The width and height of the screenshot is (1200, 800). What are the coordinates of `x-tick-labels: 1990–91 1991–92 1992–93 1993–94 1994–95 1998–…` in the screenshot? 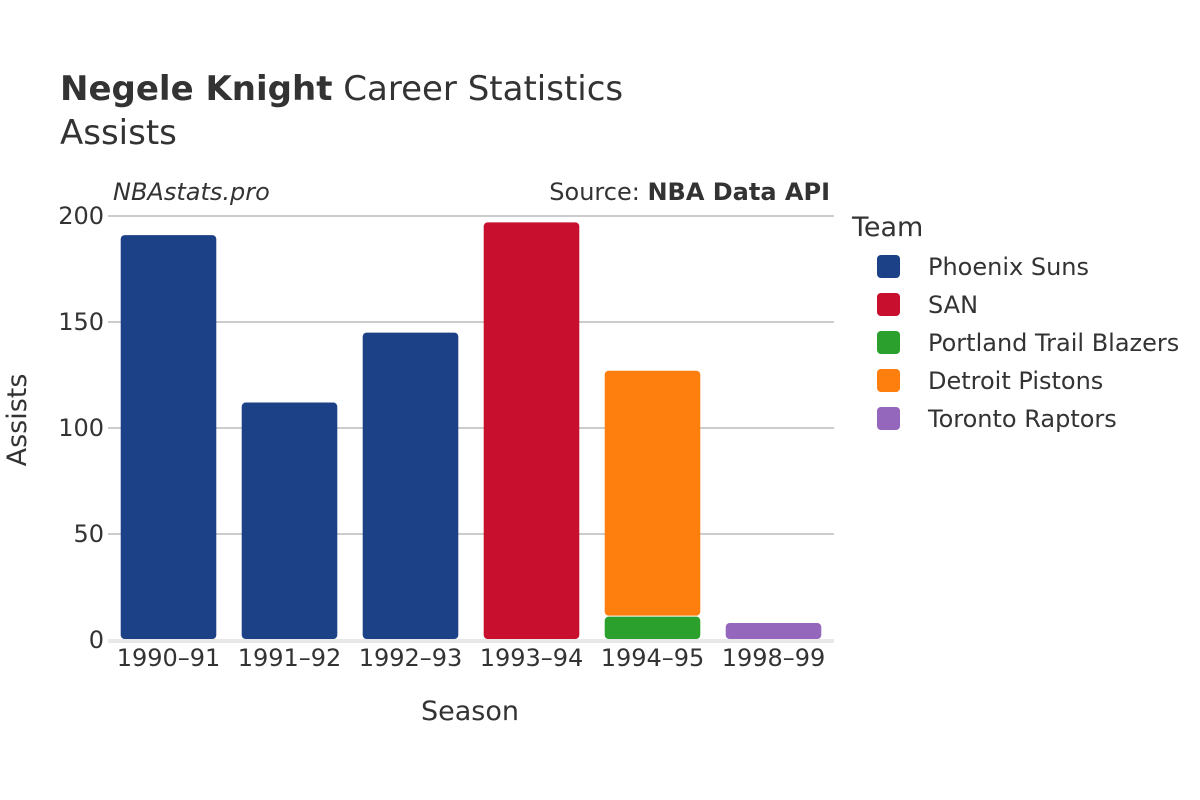 It's located at (471, 658).